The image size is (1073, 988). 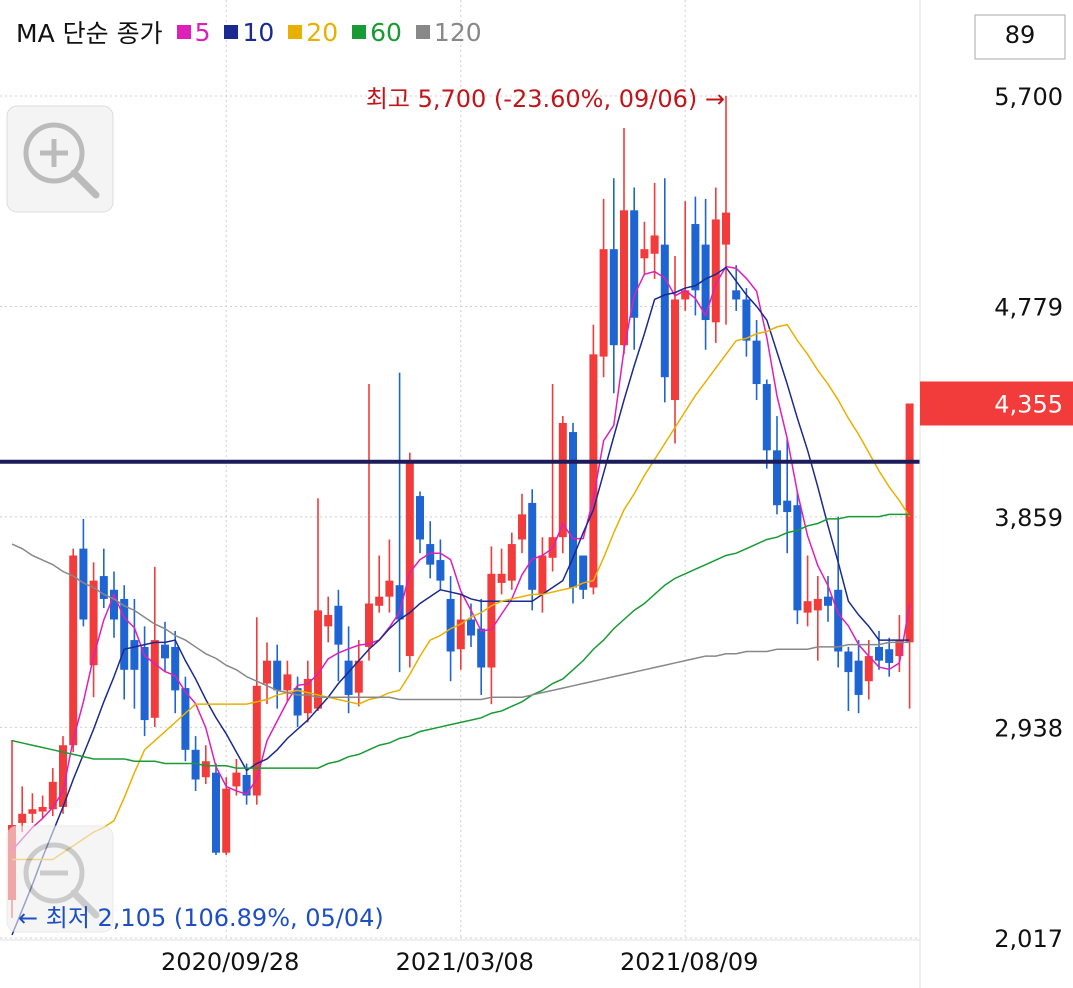 What do you see at coordinates (89, 33) in the screenshot?
I see `legend-title: MA 단순 종가` at bounding box center [89, 33].